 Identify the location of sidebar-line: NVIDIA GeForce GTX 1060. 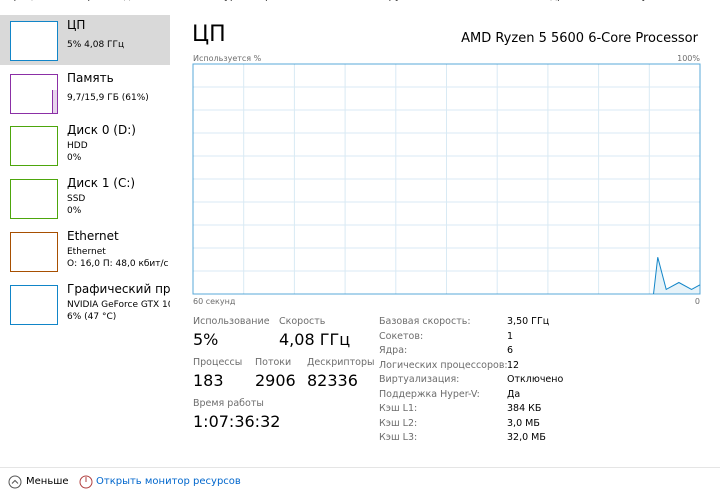
(118, 305).